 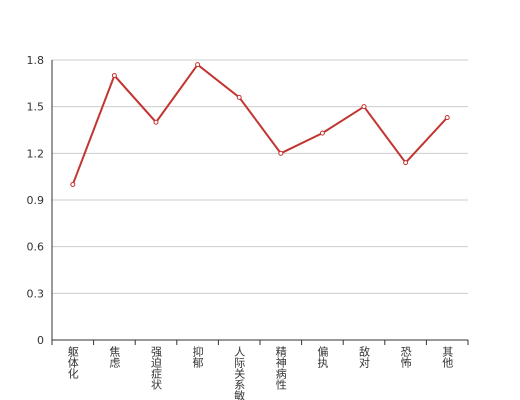 What do you see at coordinates (36, 247) in the screenshot?
I see `y-tick-label: 0.6` at bounding box center [36, 247].